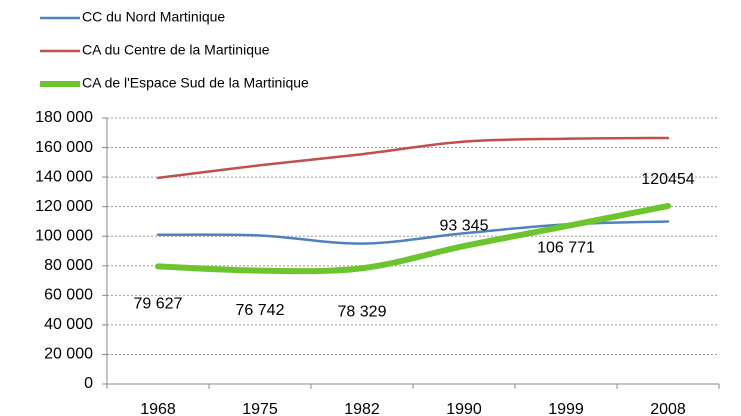  What do you see at coordinates (362, 311) in the screenshot?
I see `data-label: 78 329` at bounding box center [362, 311].